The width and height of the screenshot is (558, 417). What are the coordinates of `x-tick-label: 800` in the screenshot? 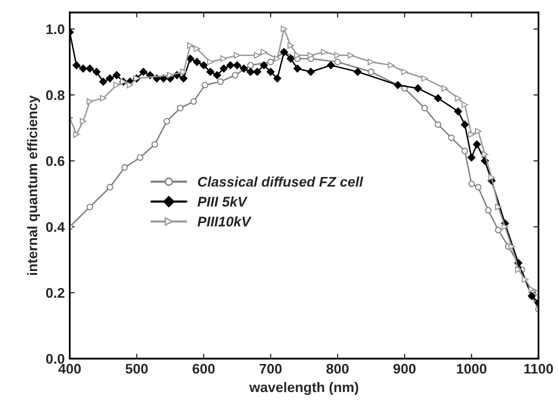 It's located at (337, 369).